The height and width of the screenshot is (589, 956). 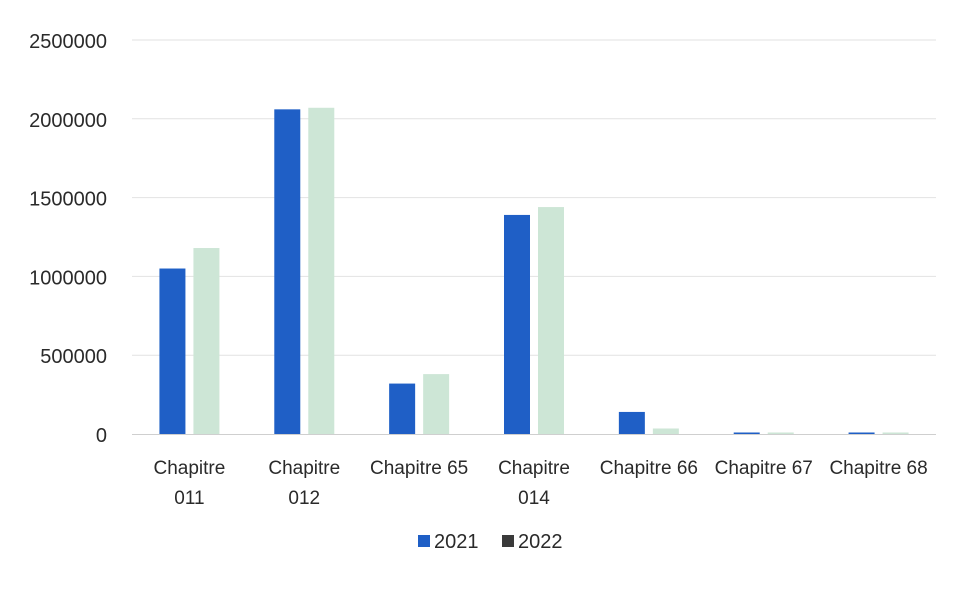 I want to click on y-tick-label: 2000000, so click(x=68, y=121).